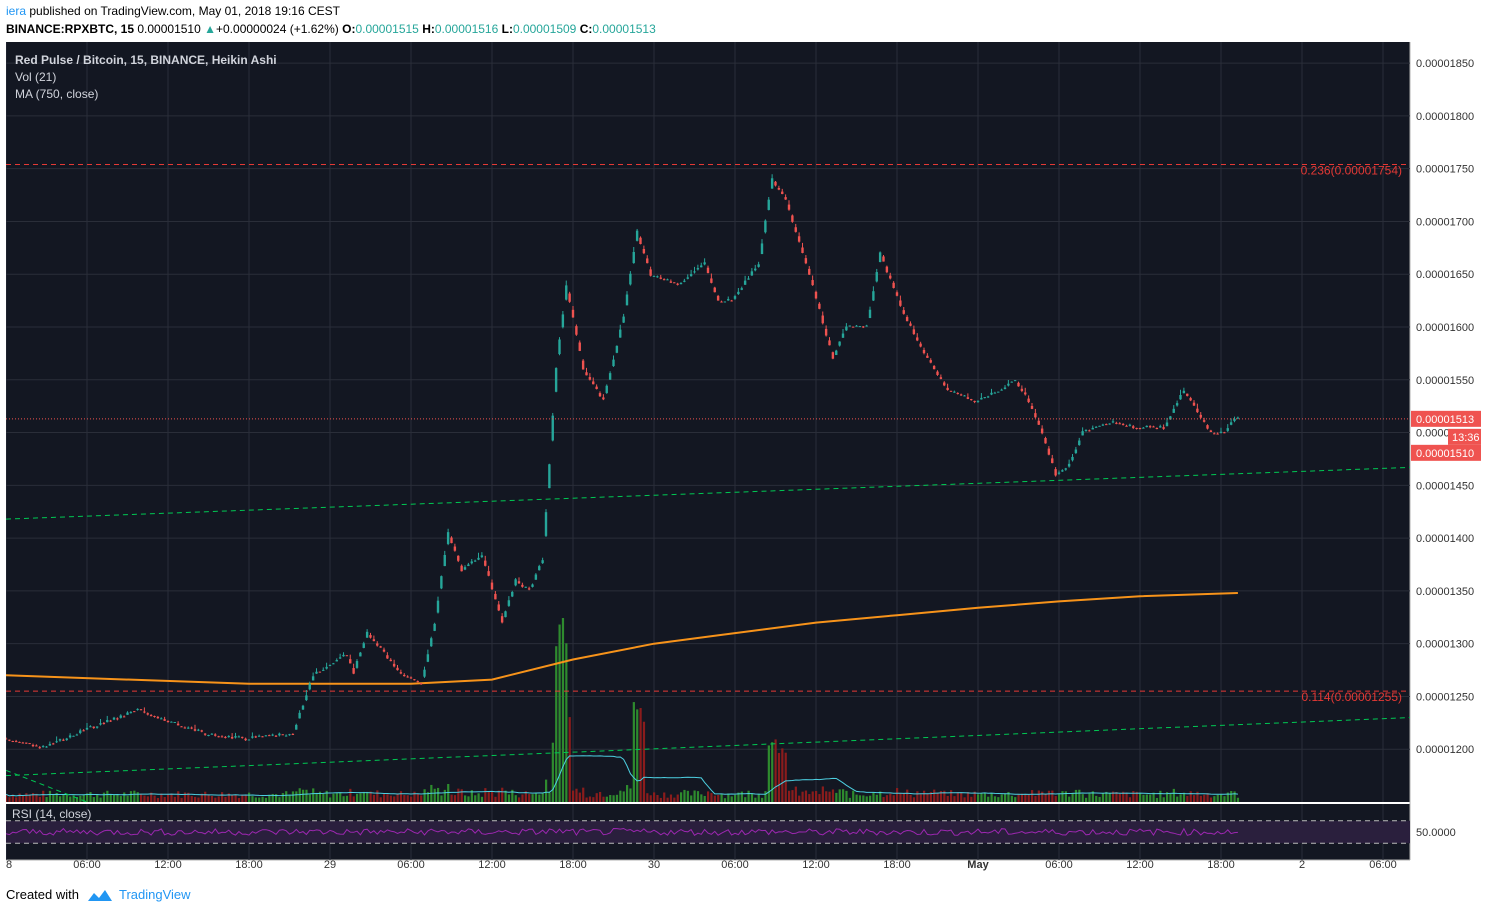 This screenshot has height=913, width=1489. What do you see at coordinates (154, 894) in the screenshot?
I see `tradingview-link: TradingView` at bounding box center [154, 894].